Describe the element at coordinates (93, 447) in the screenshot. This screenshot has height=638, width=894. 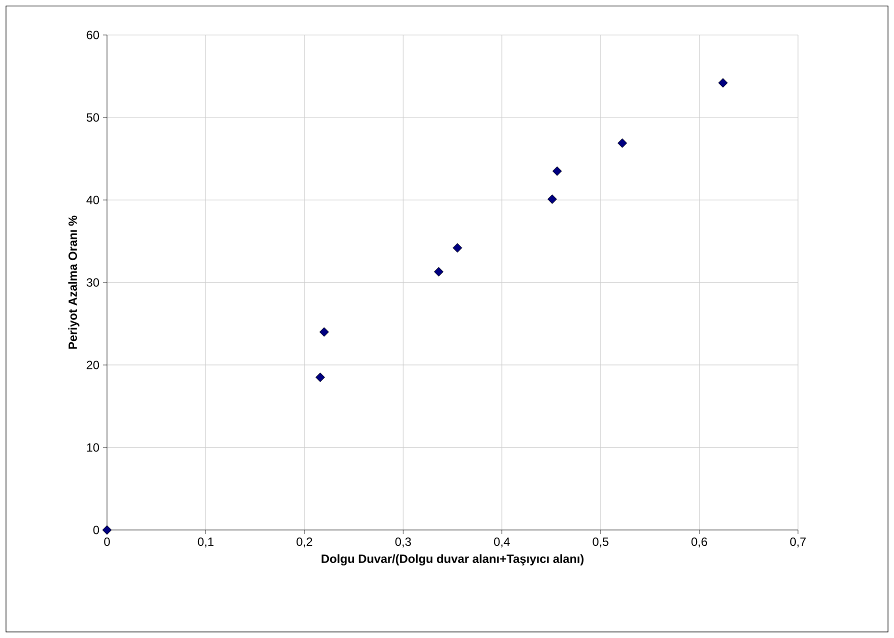
I see `y-tick-label: 10` at that location.